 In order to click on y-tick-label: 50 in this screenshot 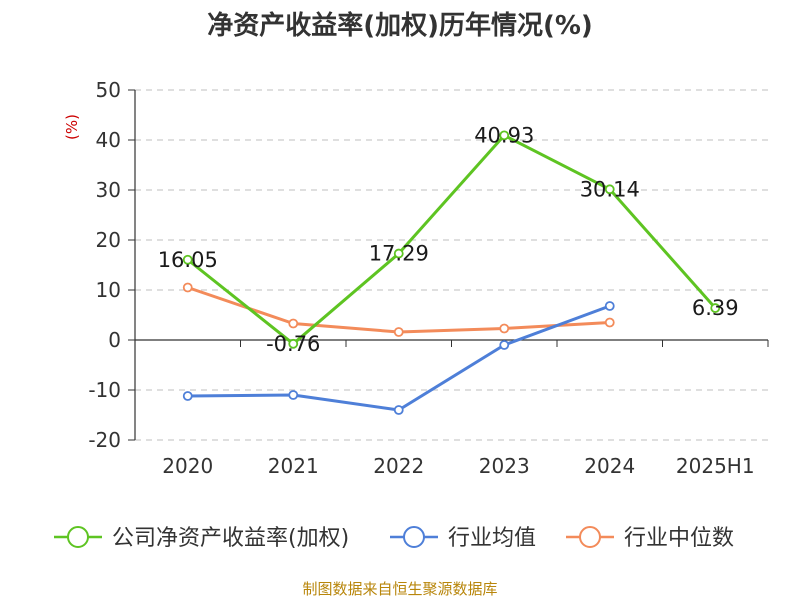, I will do `click(108, 90)`.